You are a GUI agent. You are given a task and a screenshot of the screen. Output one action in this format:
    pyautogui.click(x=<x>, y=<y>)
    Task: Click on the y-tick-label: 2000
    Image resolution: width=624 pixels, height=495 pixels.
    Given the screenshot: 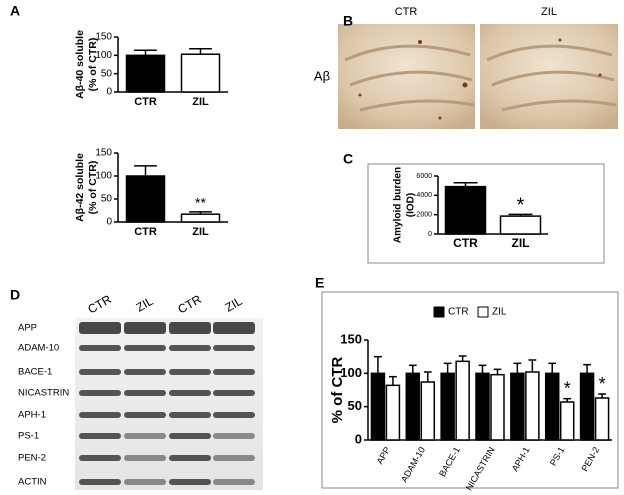 What is the action you would take?
    pyautogui.click(x=424, y=215)
    